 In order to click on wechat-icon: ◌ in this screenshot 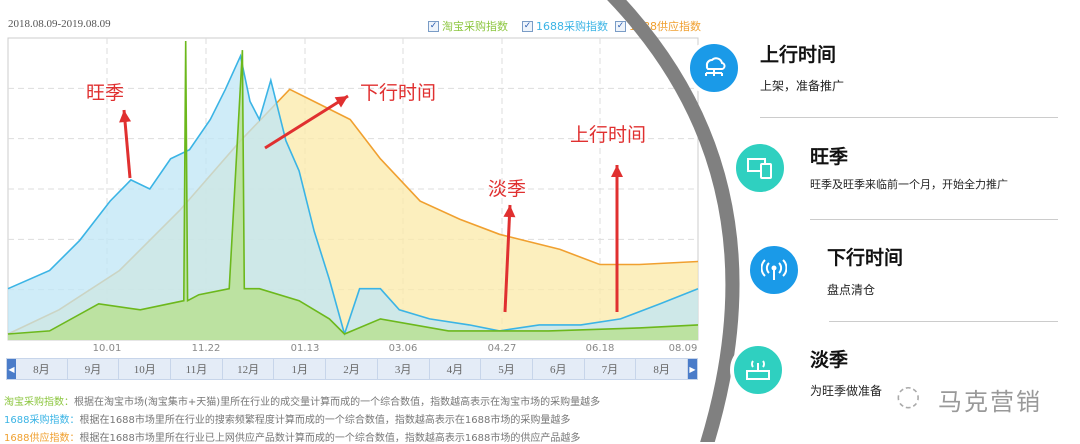, I will do `click(908, 395)`.